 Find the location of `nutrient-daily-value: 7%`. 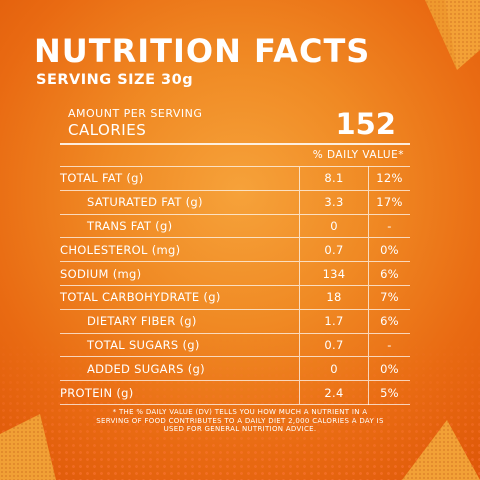

nutrient-daily-value: 7% is located at coordinates (389, 297).